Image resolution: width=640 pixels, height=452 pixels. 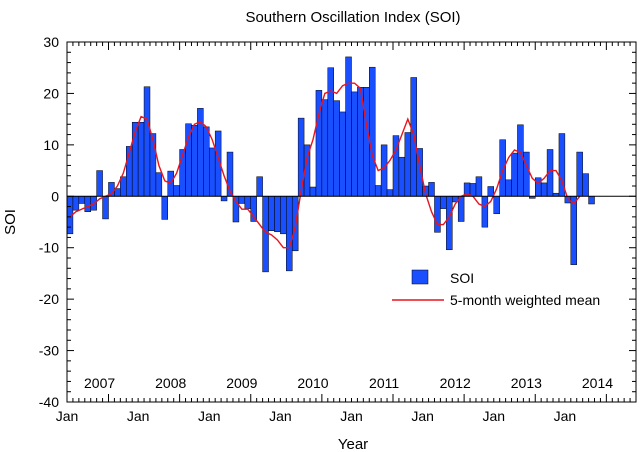 I want to click on year-label: 2010, so click(x=312, y=383).